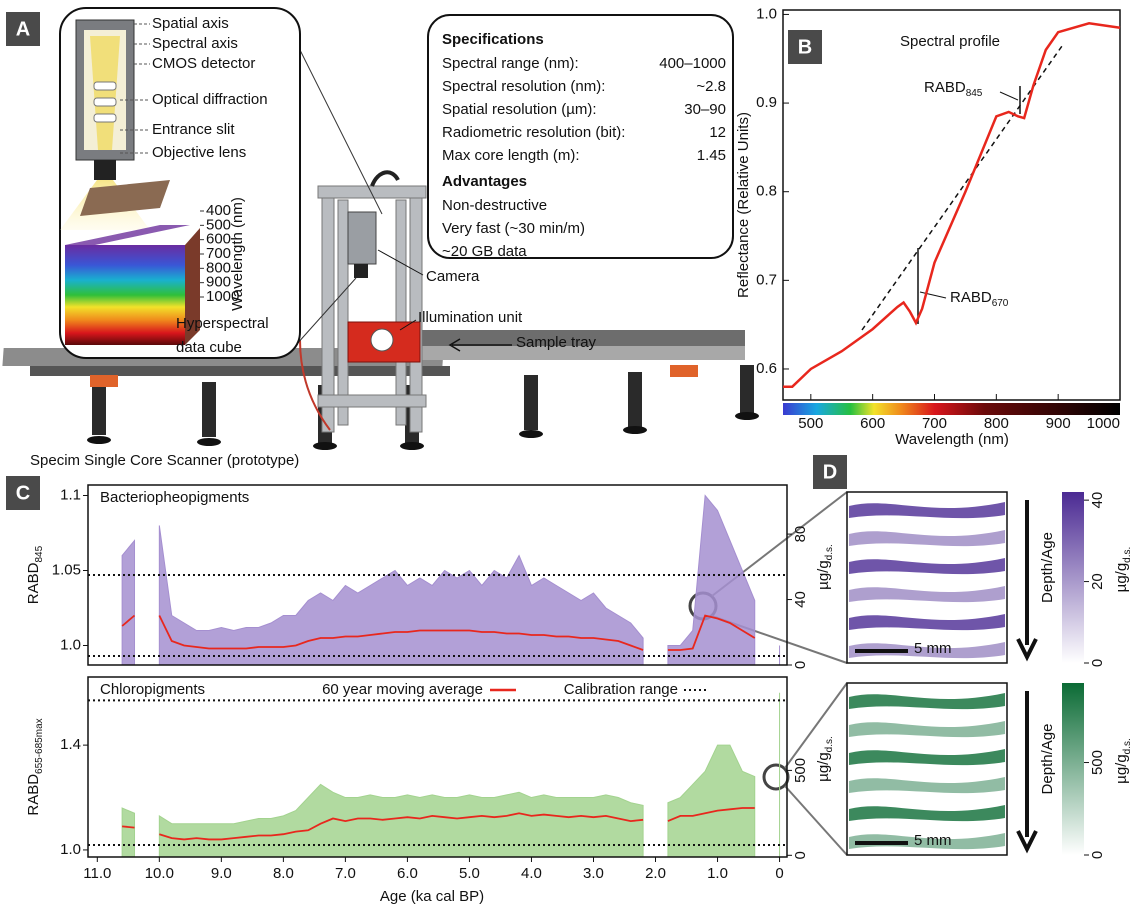  I want to click on colorbar-tick-label: 0, so click(1097, 855).